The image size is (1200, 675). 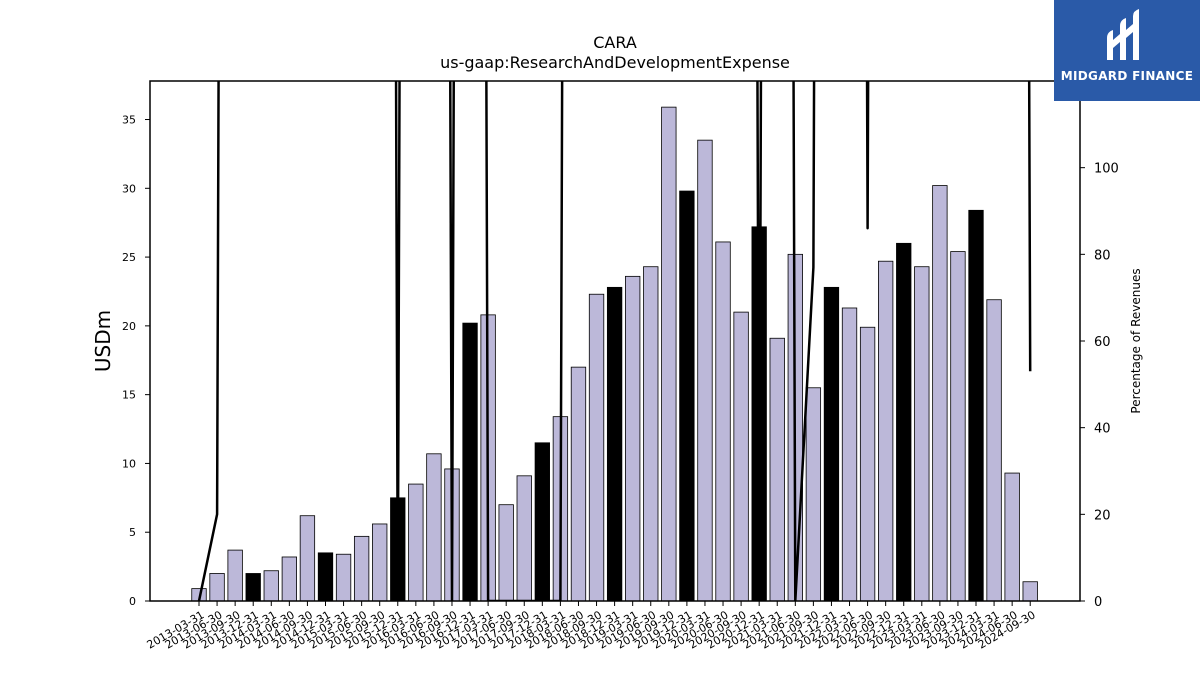 I want to click on y-tick-label: 35, so click(x=129, y=120).